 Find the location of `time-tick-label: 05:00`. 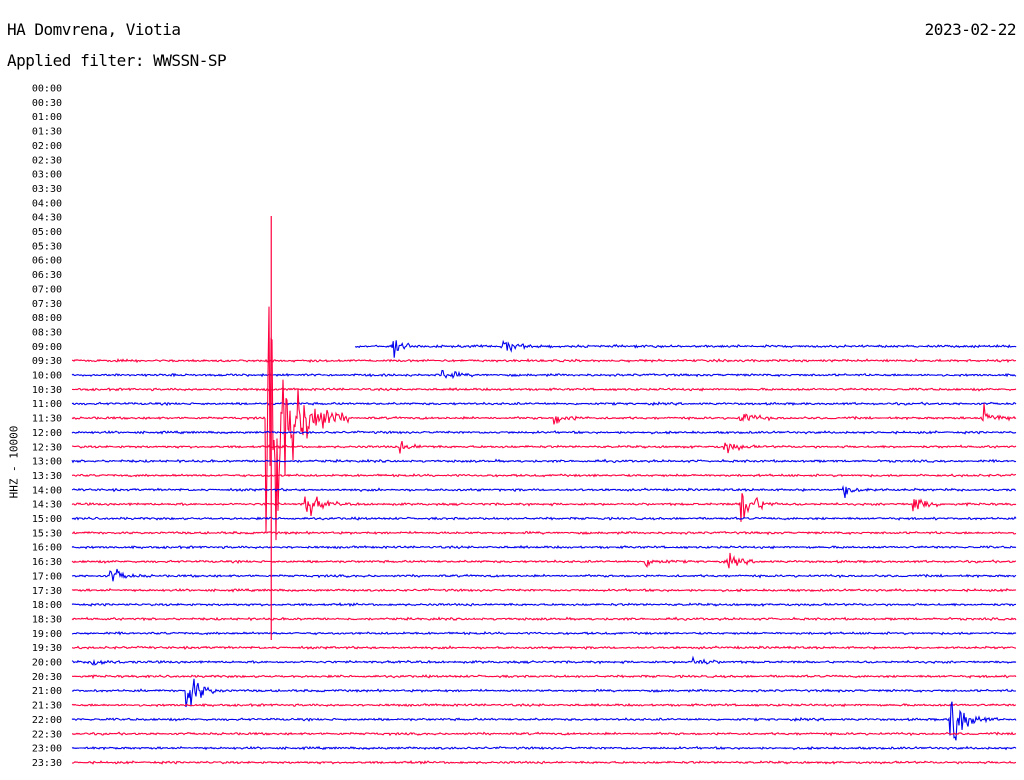

time-tick-label: 05:00 is located at coordinates (47, 232).